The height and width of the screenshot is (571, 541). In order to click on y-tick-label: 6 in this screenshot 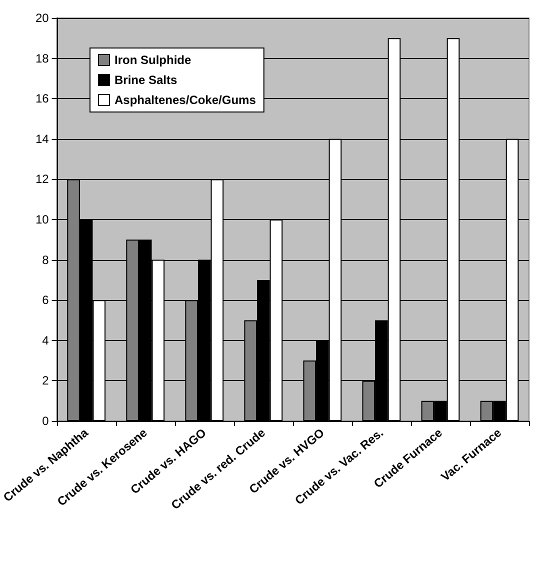, I will do `click(46, 300)`.